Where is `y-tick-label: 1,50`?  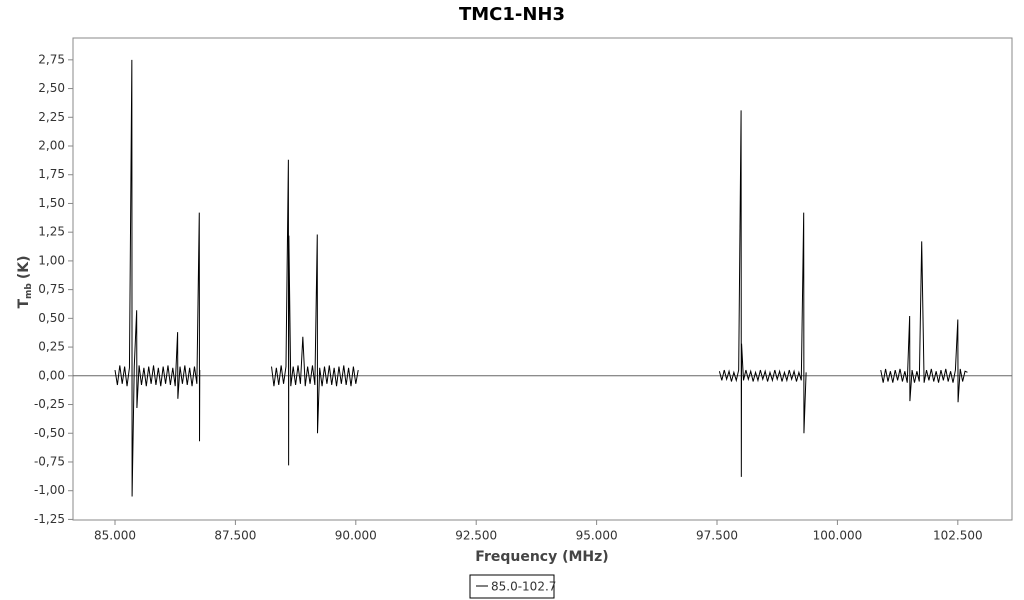 y-tick-label: 1,50 is located at coordinates (51, 203).